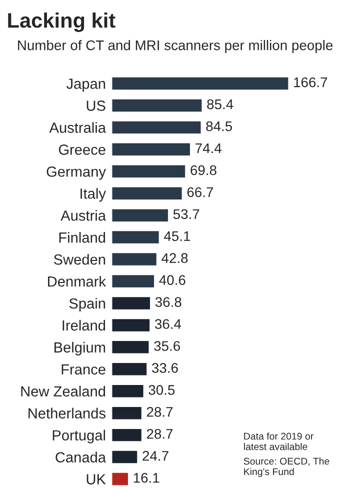 This screenshot has width=338, height=500. I want to click on y-tick-label: Netherlands, so click(67, 413).